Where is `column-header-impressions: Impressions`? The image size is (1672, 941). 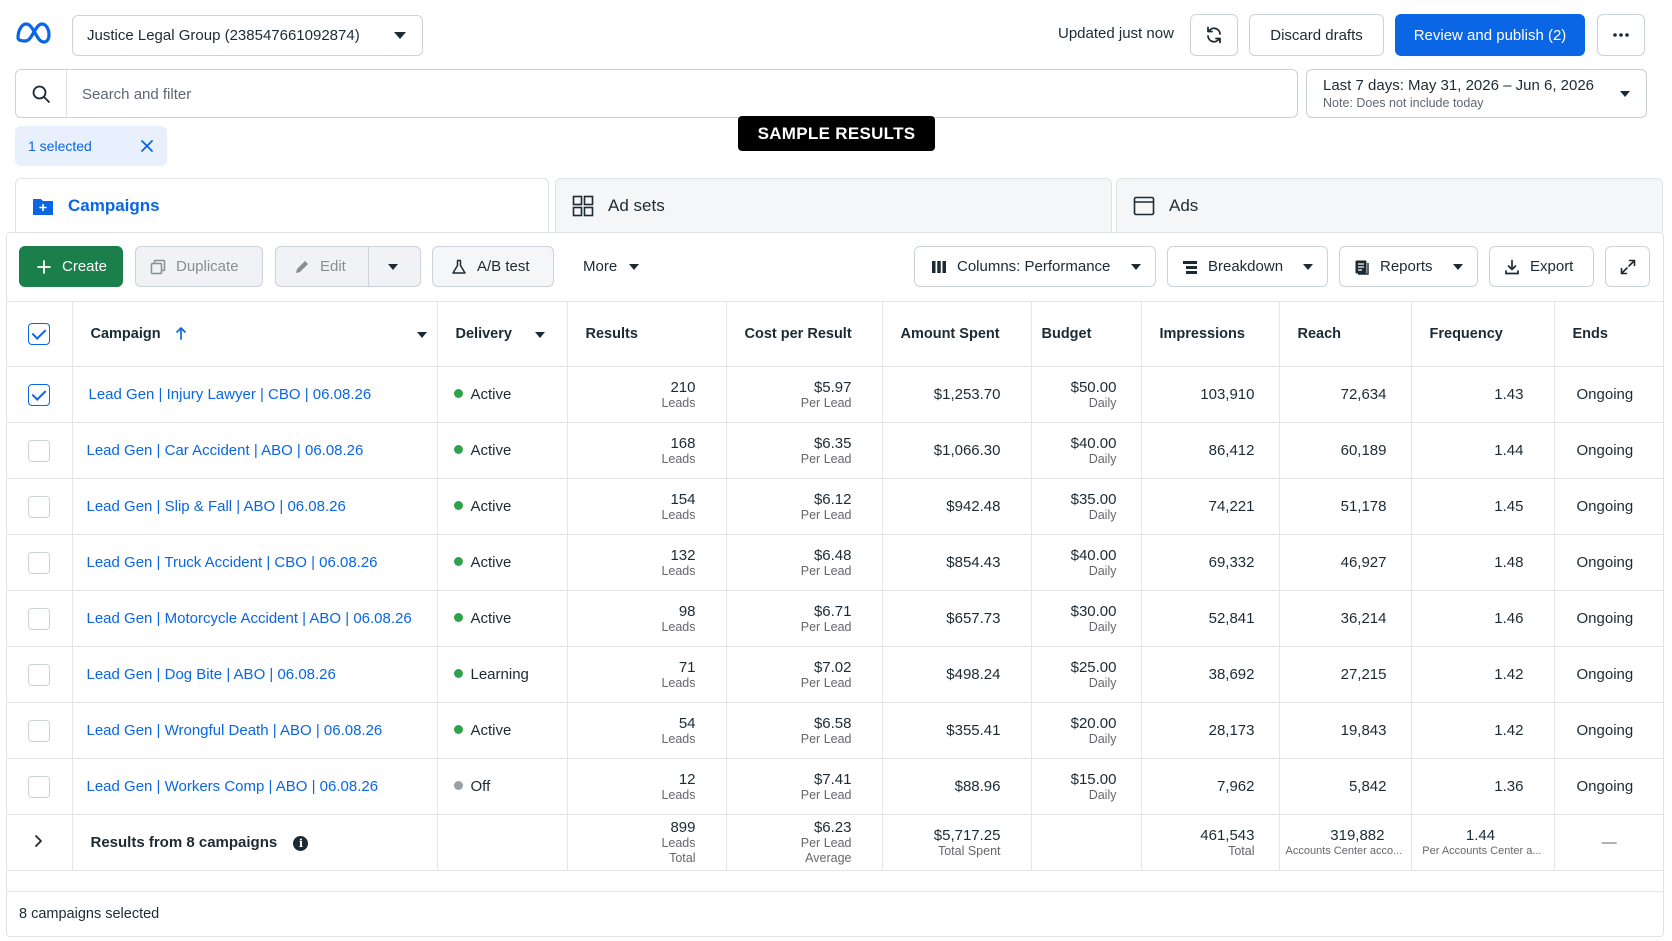
column-header-impressions: Impressions is located at coordinates (1210, 334).